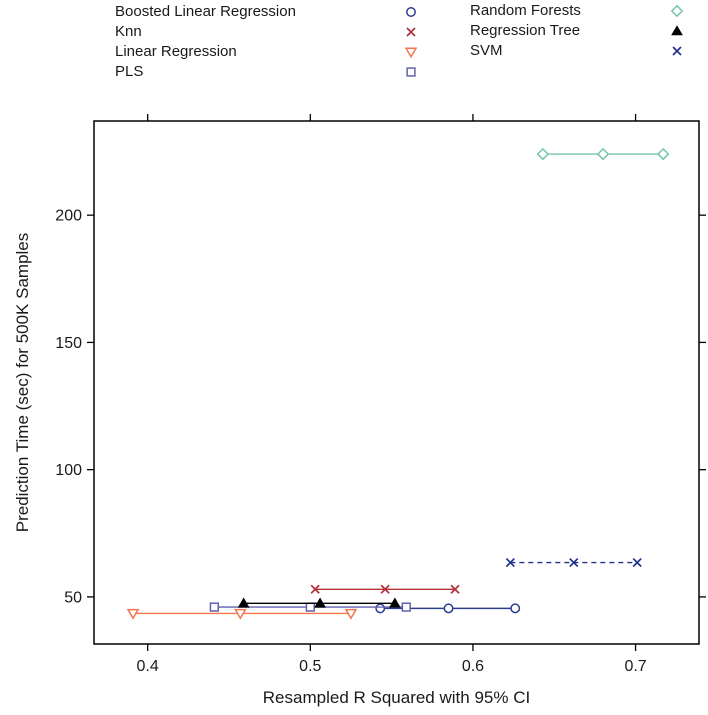 This screenshot has width=708, height=715. Describe the element at coordinates (68, 216) in the screenshot. I see `y-tick-label: 200` at that location.